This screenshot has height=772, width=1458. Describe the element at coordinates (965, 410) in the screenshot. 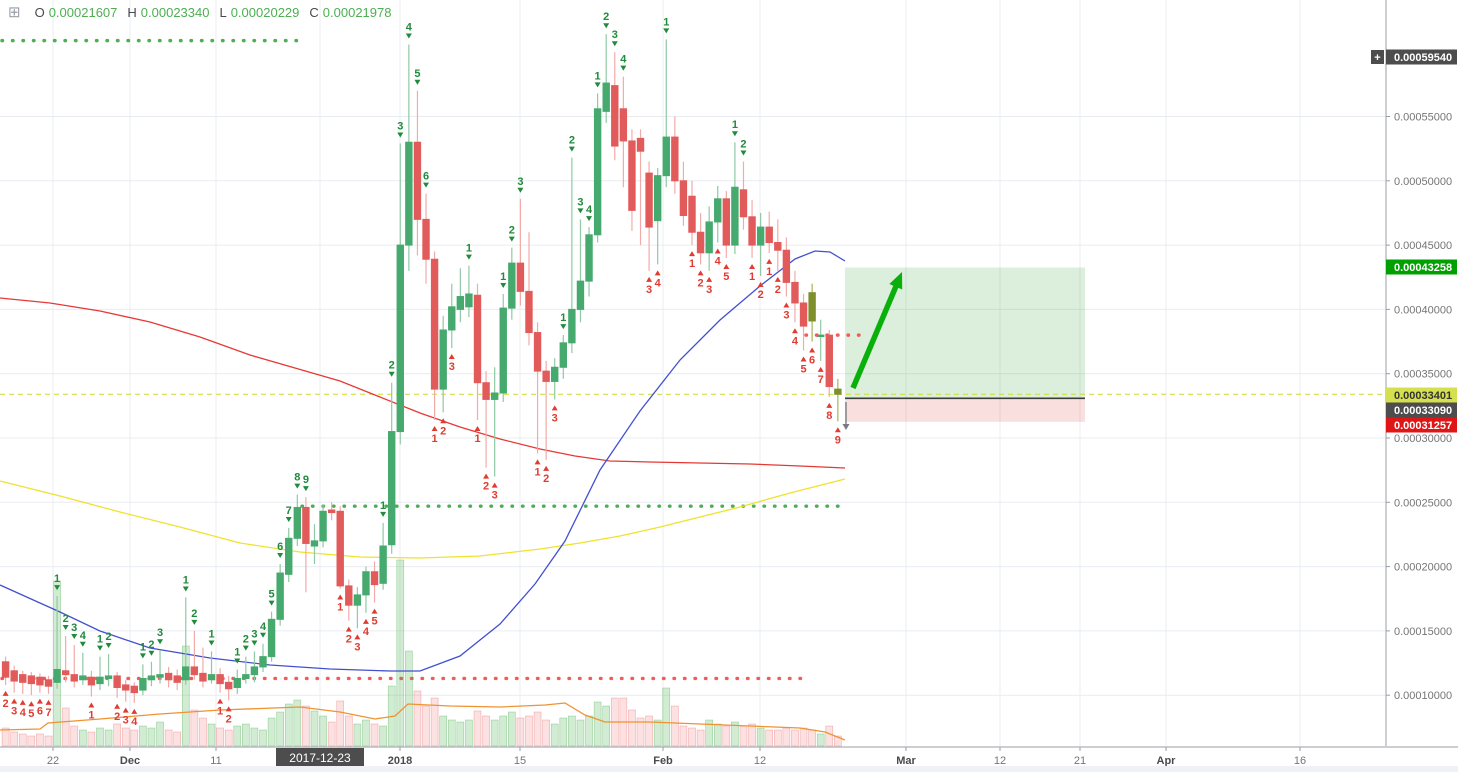

I see `position-stop-zone` at that location.